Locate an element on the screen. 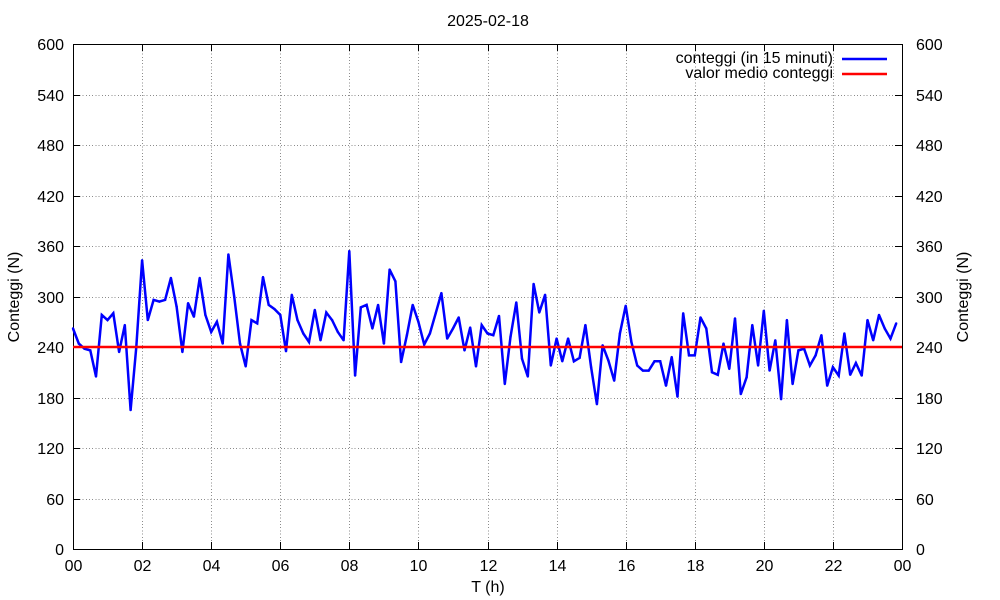 The image size is (1000, 600). legend-entry-valor-medio: valor medio conteggi is located at coordinates (786, 73).